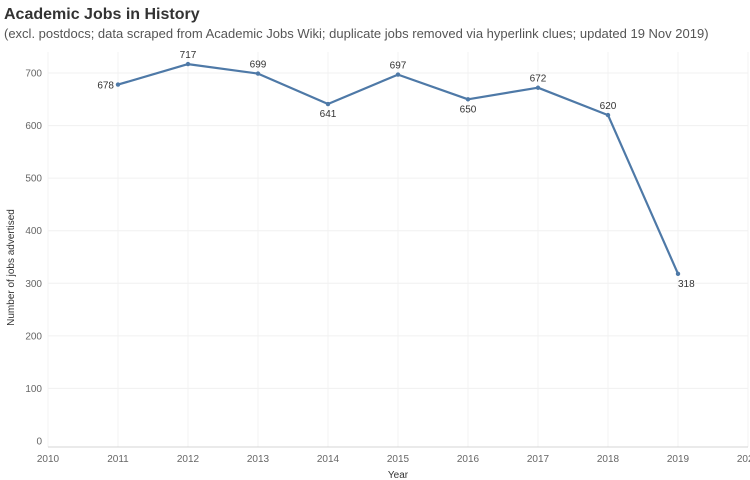 This screenshot has height=480, width=750. Describe the element at coordinates (188, 459) in the screenshot. I see `x-tick-label: 2012` at that location.